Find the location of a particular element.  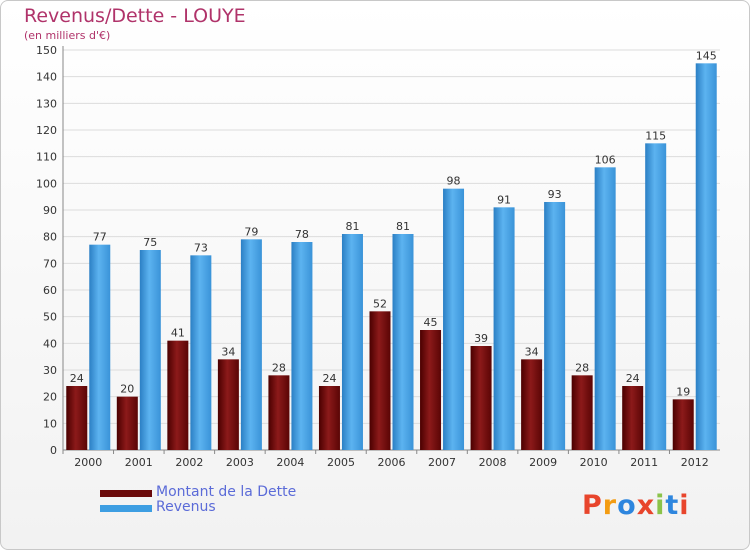

x-tick-label: 2005 is located at coordinates (341, 462).